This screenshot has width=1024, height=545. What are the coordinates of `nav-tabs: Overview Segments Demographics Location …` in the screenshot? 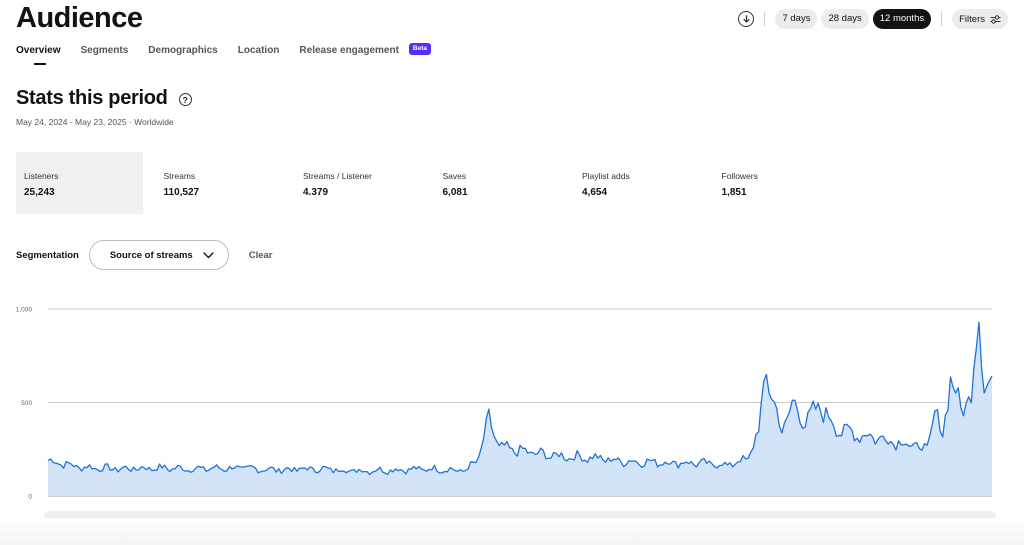 It's located at (224, 54).